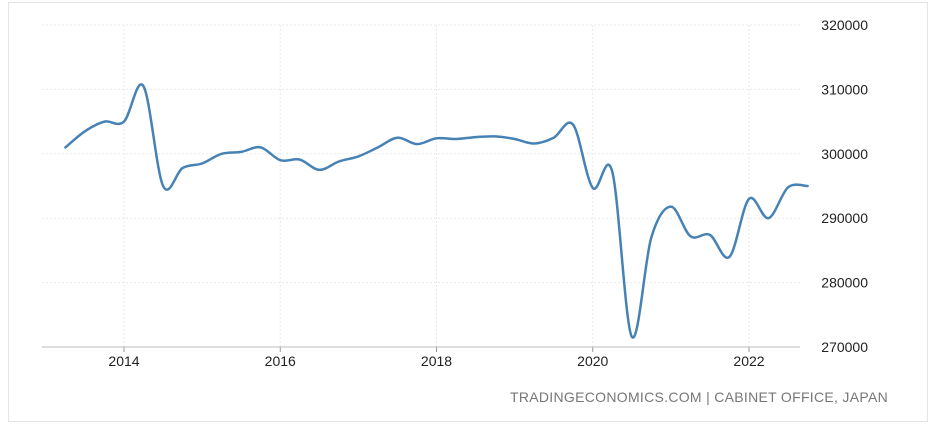 This screenshot has width=940, height=427. Describe the element at coordinates (844, 347) in the screenshot. I see `y-tick-label: 270000` at that location.